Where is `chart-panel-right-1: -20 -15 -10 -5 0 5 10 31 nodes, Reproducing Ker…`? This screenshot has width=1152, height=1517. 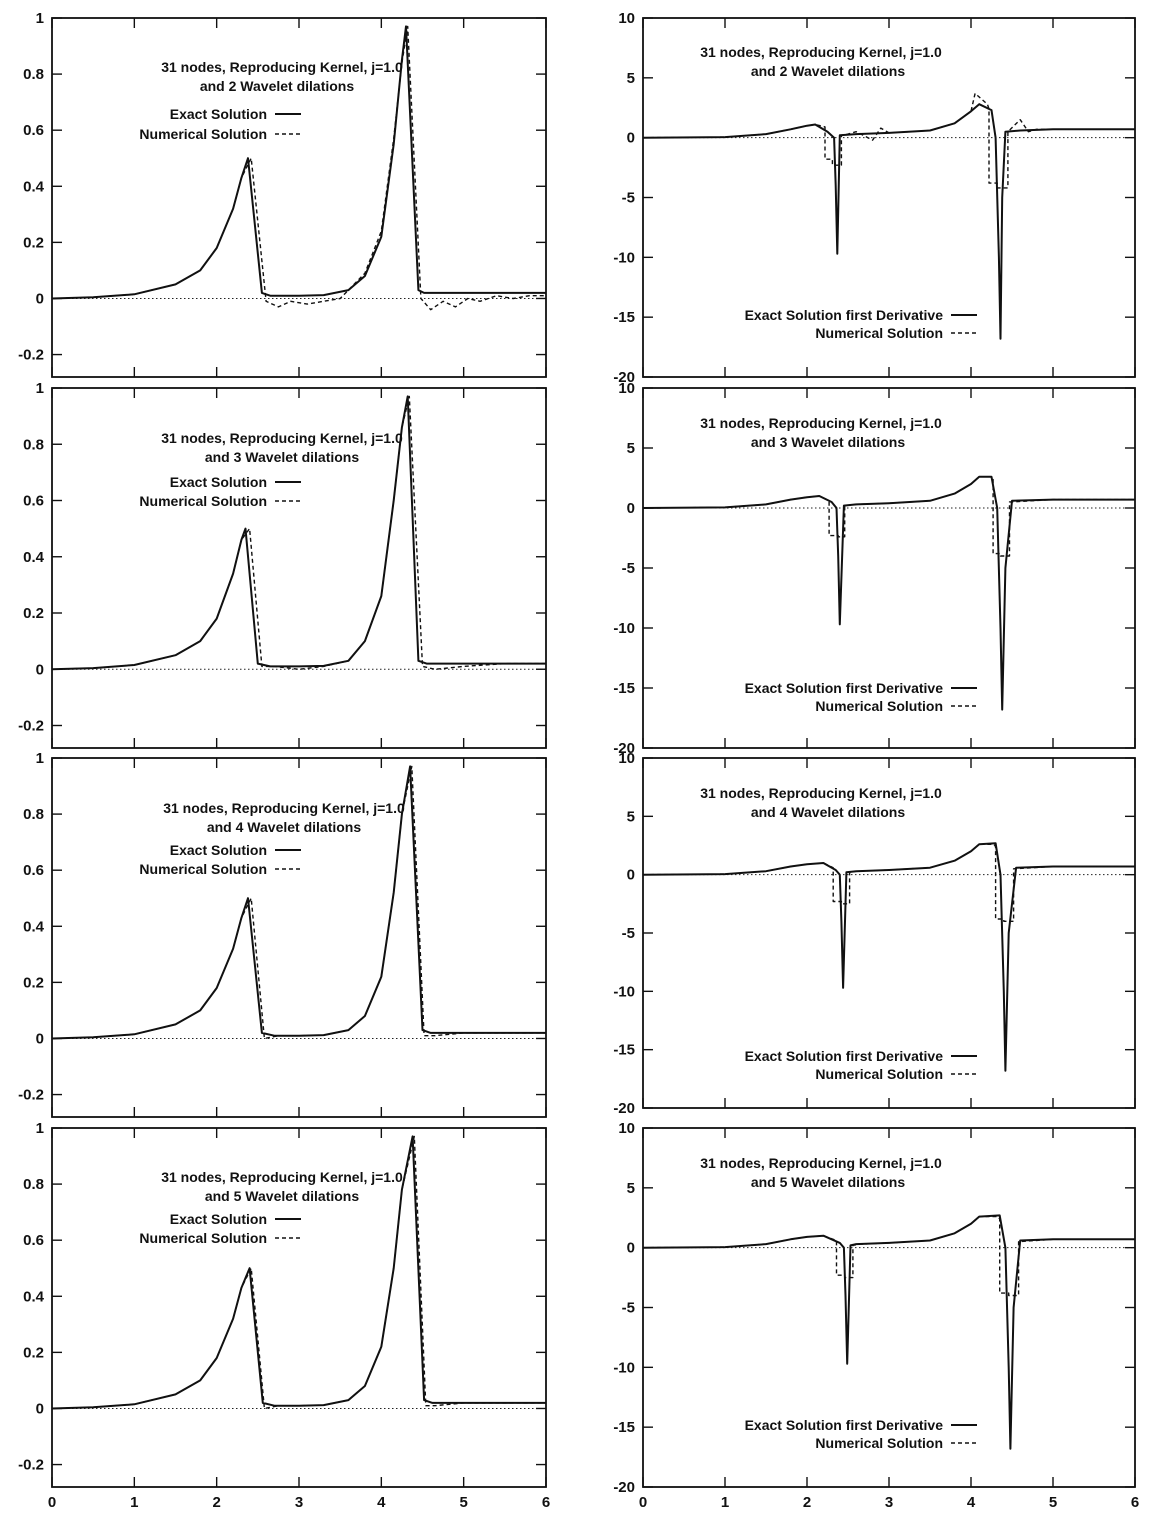
chart-panel-right-1: -20 -15 -10 -5 0 5 10 31 nodes, Reproducing Ker… is located at coordinates (874, 198).